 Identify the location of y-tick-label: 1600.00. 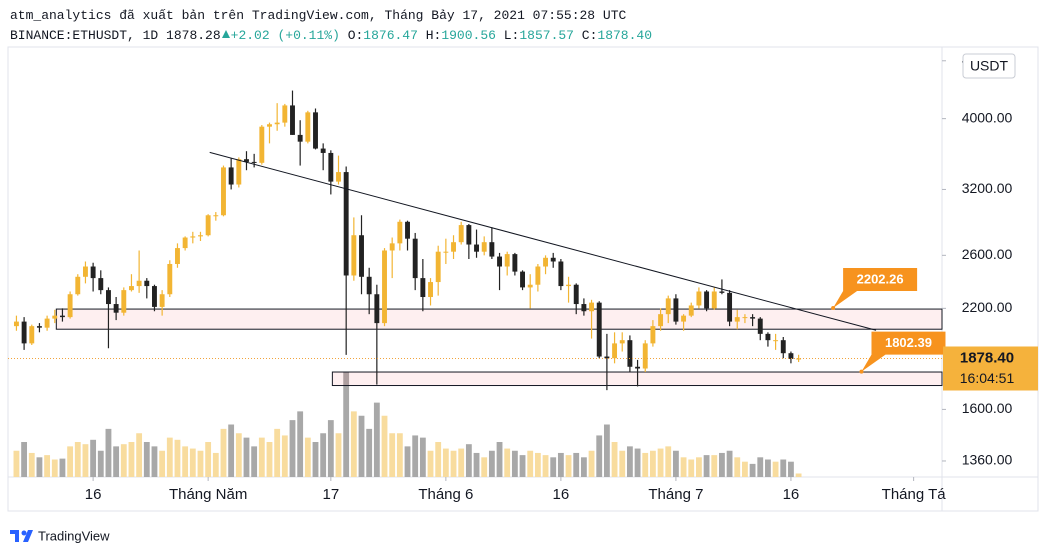
(987, 408).